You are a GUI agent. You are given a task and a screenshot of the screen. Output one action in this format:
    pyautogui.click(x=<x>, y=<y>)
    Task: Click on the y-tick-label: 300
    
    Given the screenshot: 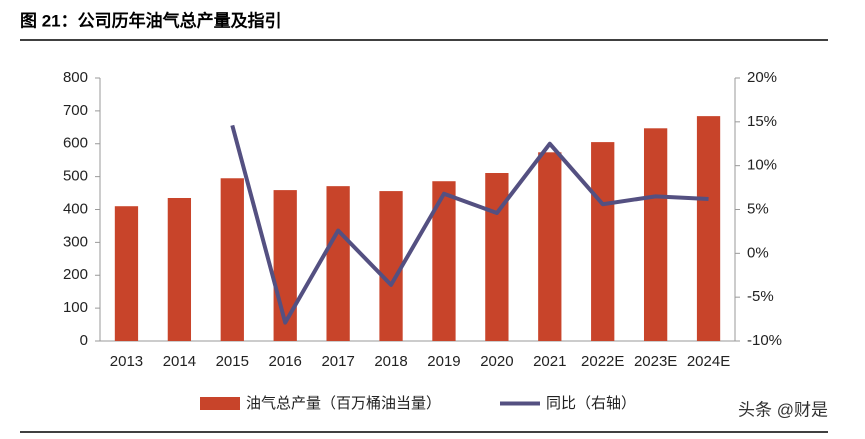 What is the action you would take?
    pyautogui.click(x=75, y=241)
    